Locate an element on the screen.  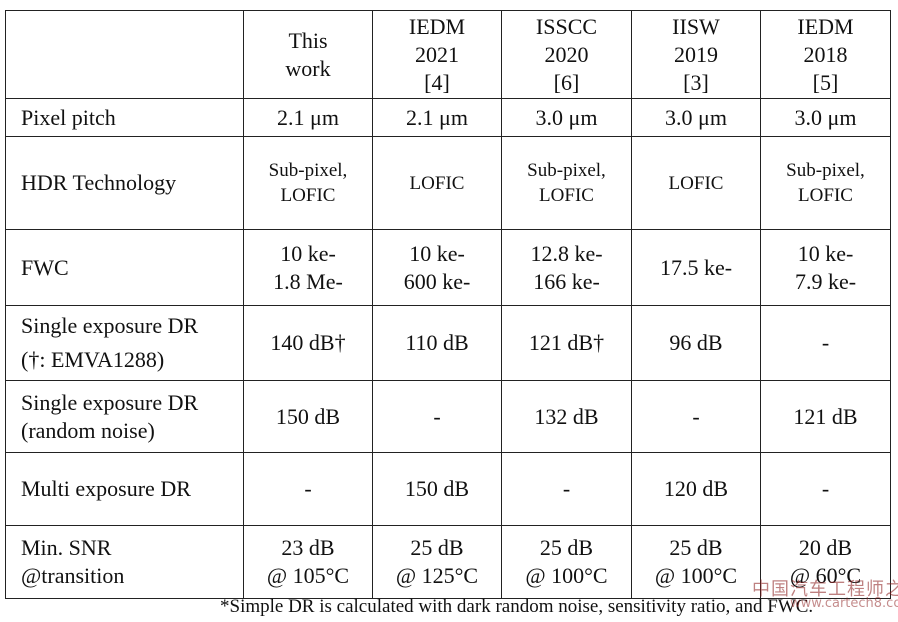
row-label-fwc: FWC is located at coordinates (124, 267).